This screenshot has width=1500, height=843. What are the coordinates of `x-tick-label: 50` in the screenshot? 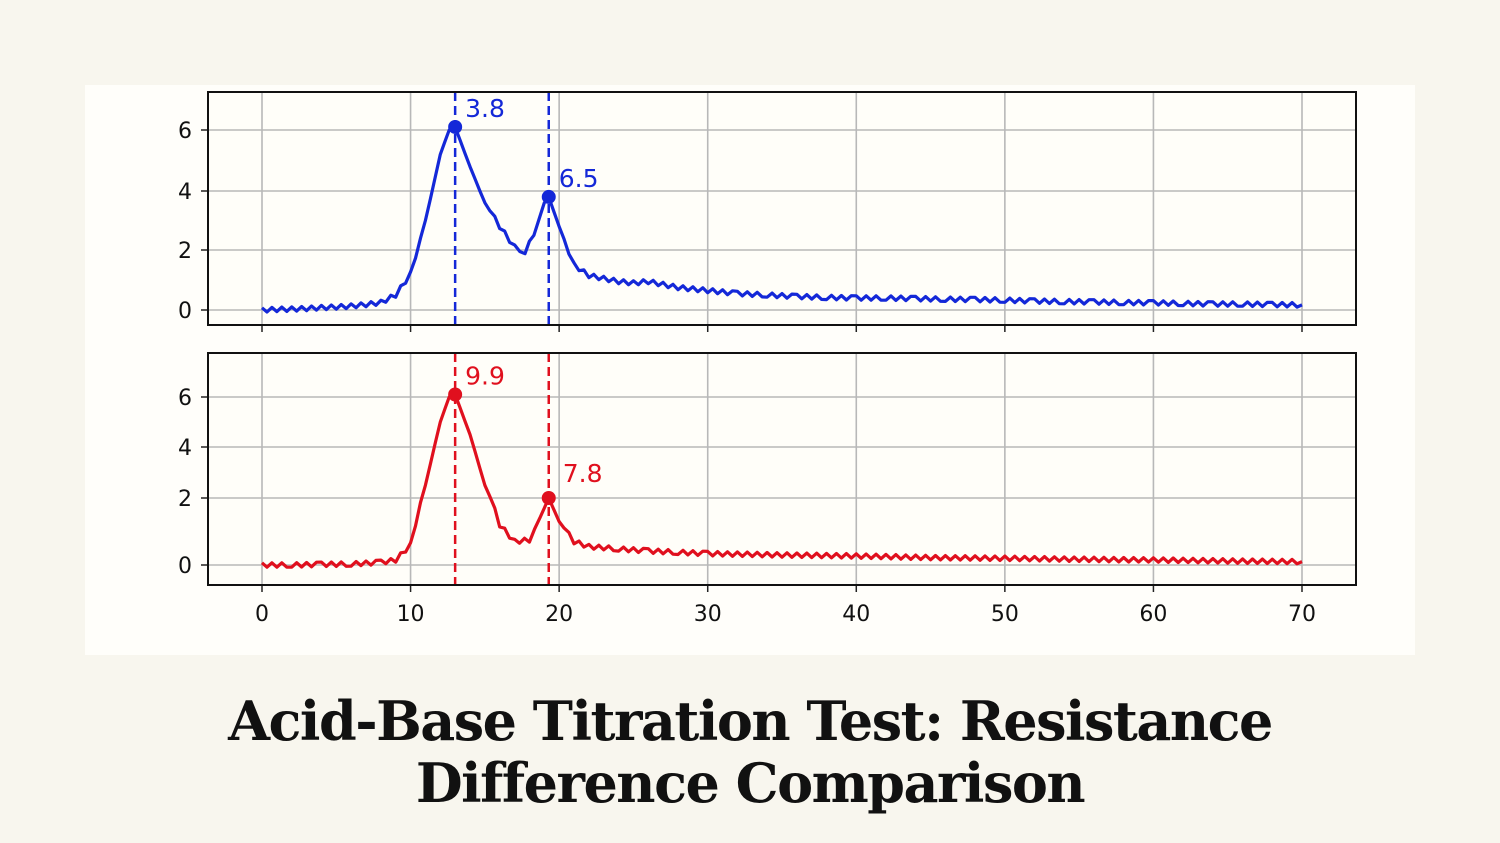 It's located at (1005, 614).